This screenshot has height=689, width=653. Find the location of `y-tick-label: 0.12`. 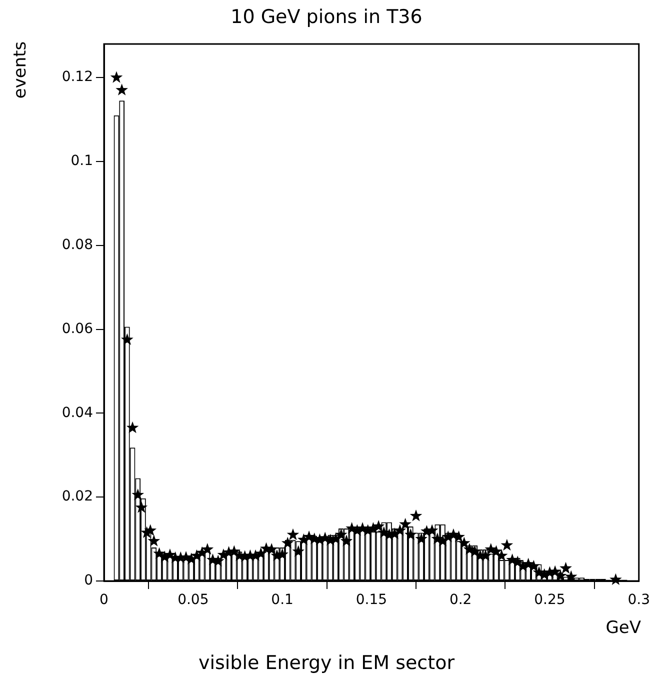

y-tick-label: 0.12 is located at coordinates (77, 77).